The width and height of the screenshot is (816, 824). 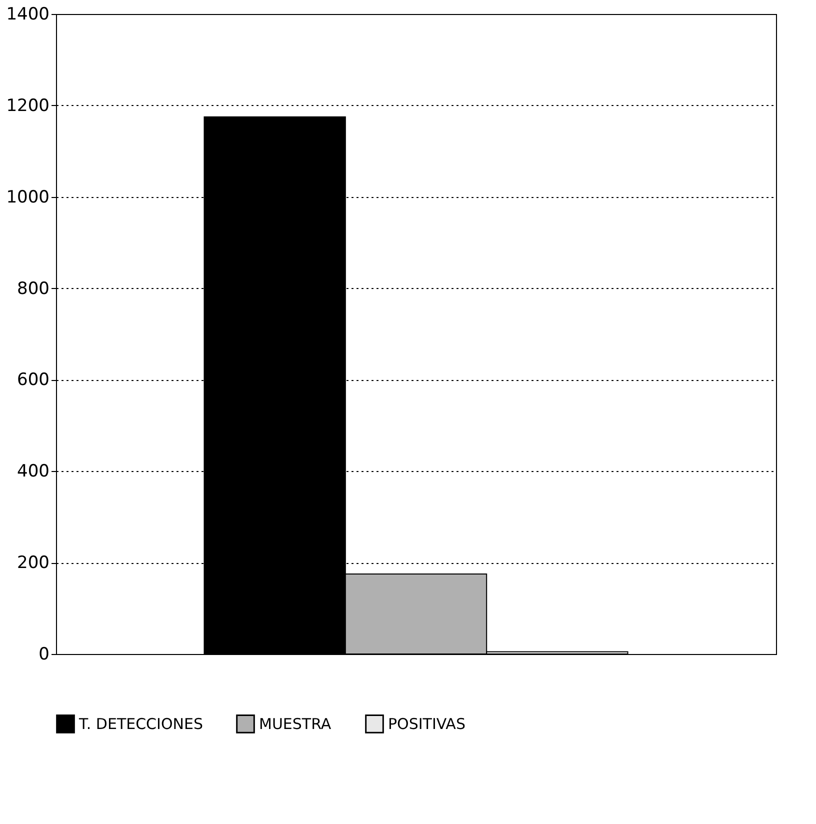 What do you see at coordinates (44, 654) in the screenshot?
I see `y-tick-label: 0` at bounding box center [44, 654].